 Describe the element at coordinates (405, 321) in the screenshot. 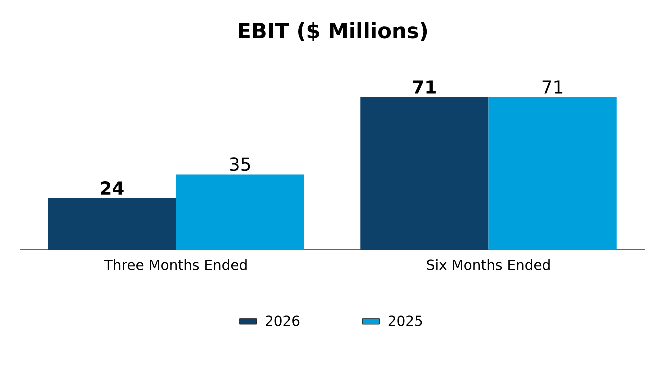

I see `legend-label: 2025` at that location.